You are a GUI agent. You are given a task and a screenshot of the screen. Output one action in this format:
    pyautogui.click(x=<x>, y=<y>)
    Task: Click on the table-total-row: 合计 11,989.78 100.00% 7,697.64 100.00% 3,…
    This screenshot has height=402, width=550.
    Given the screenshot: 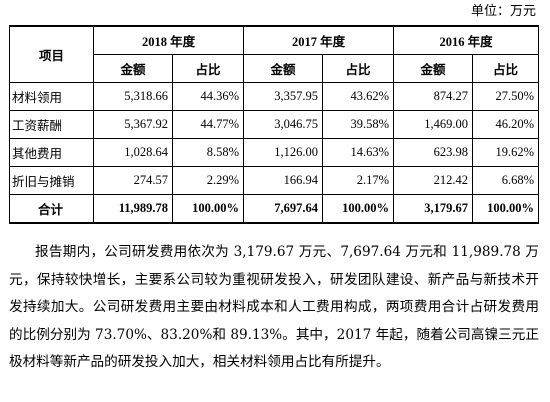 What is the action you would take?
    pyautogui.click(x=274, y=209)
    